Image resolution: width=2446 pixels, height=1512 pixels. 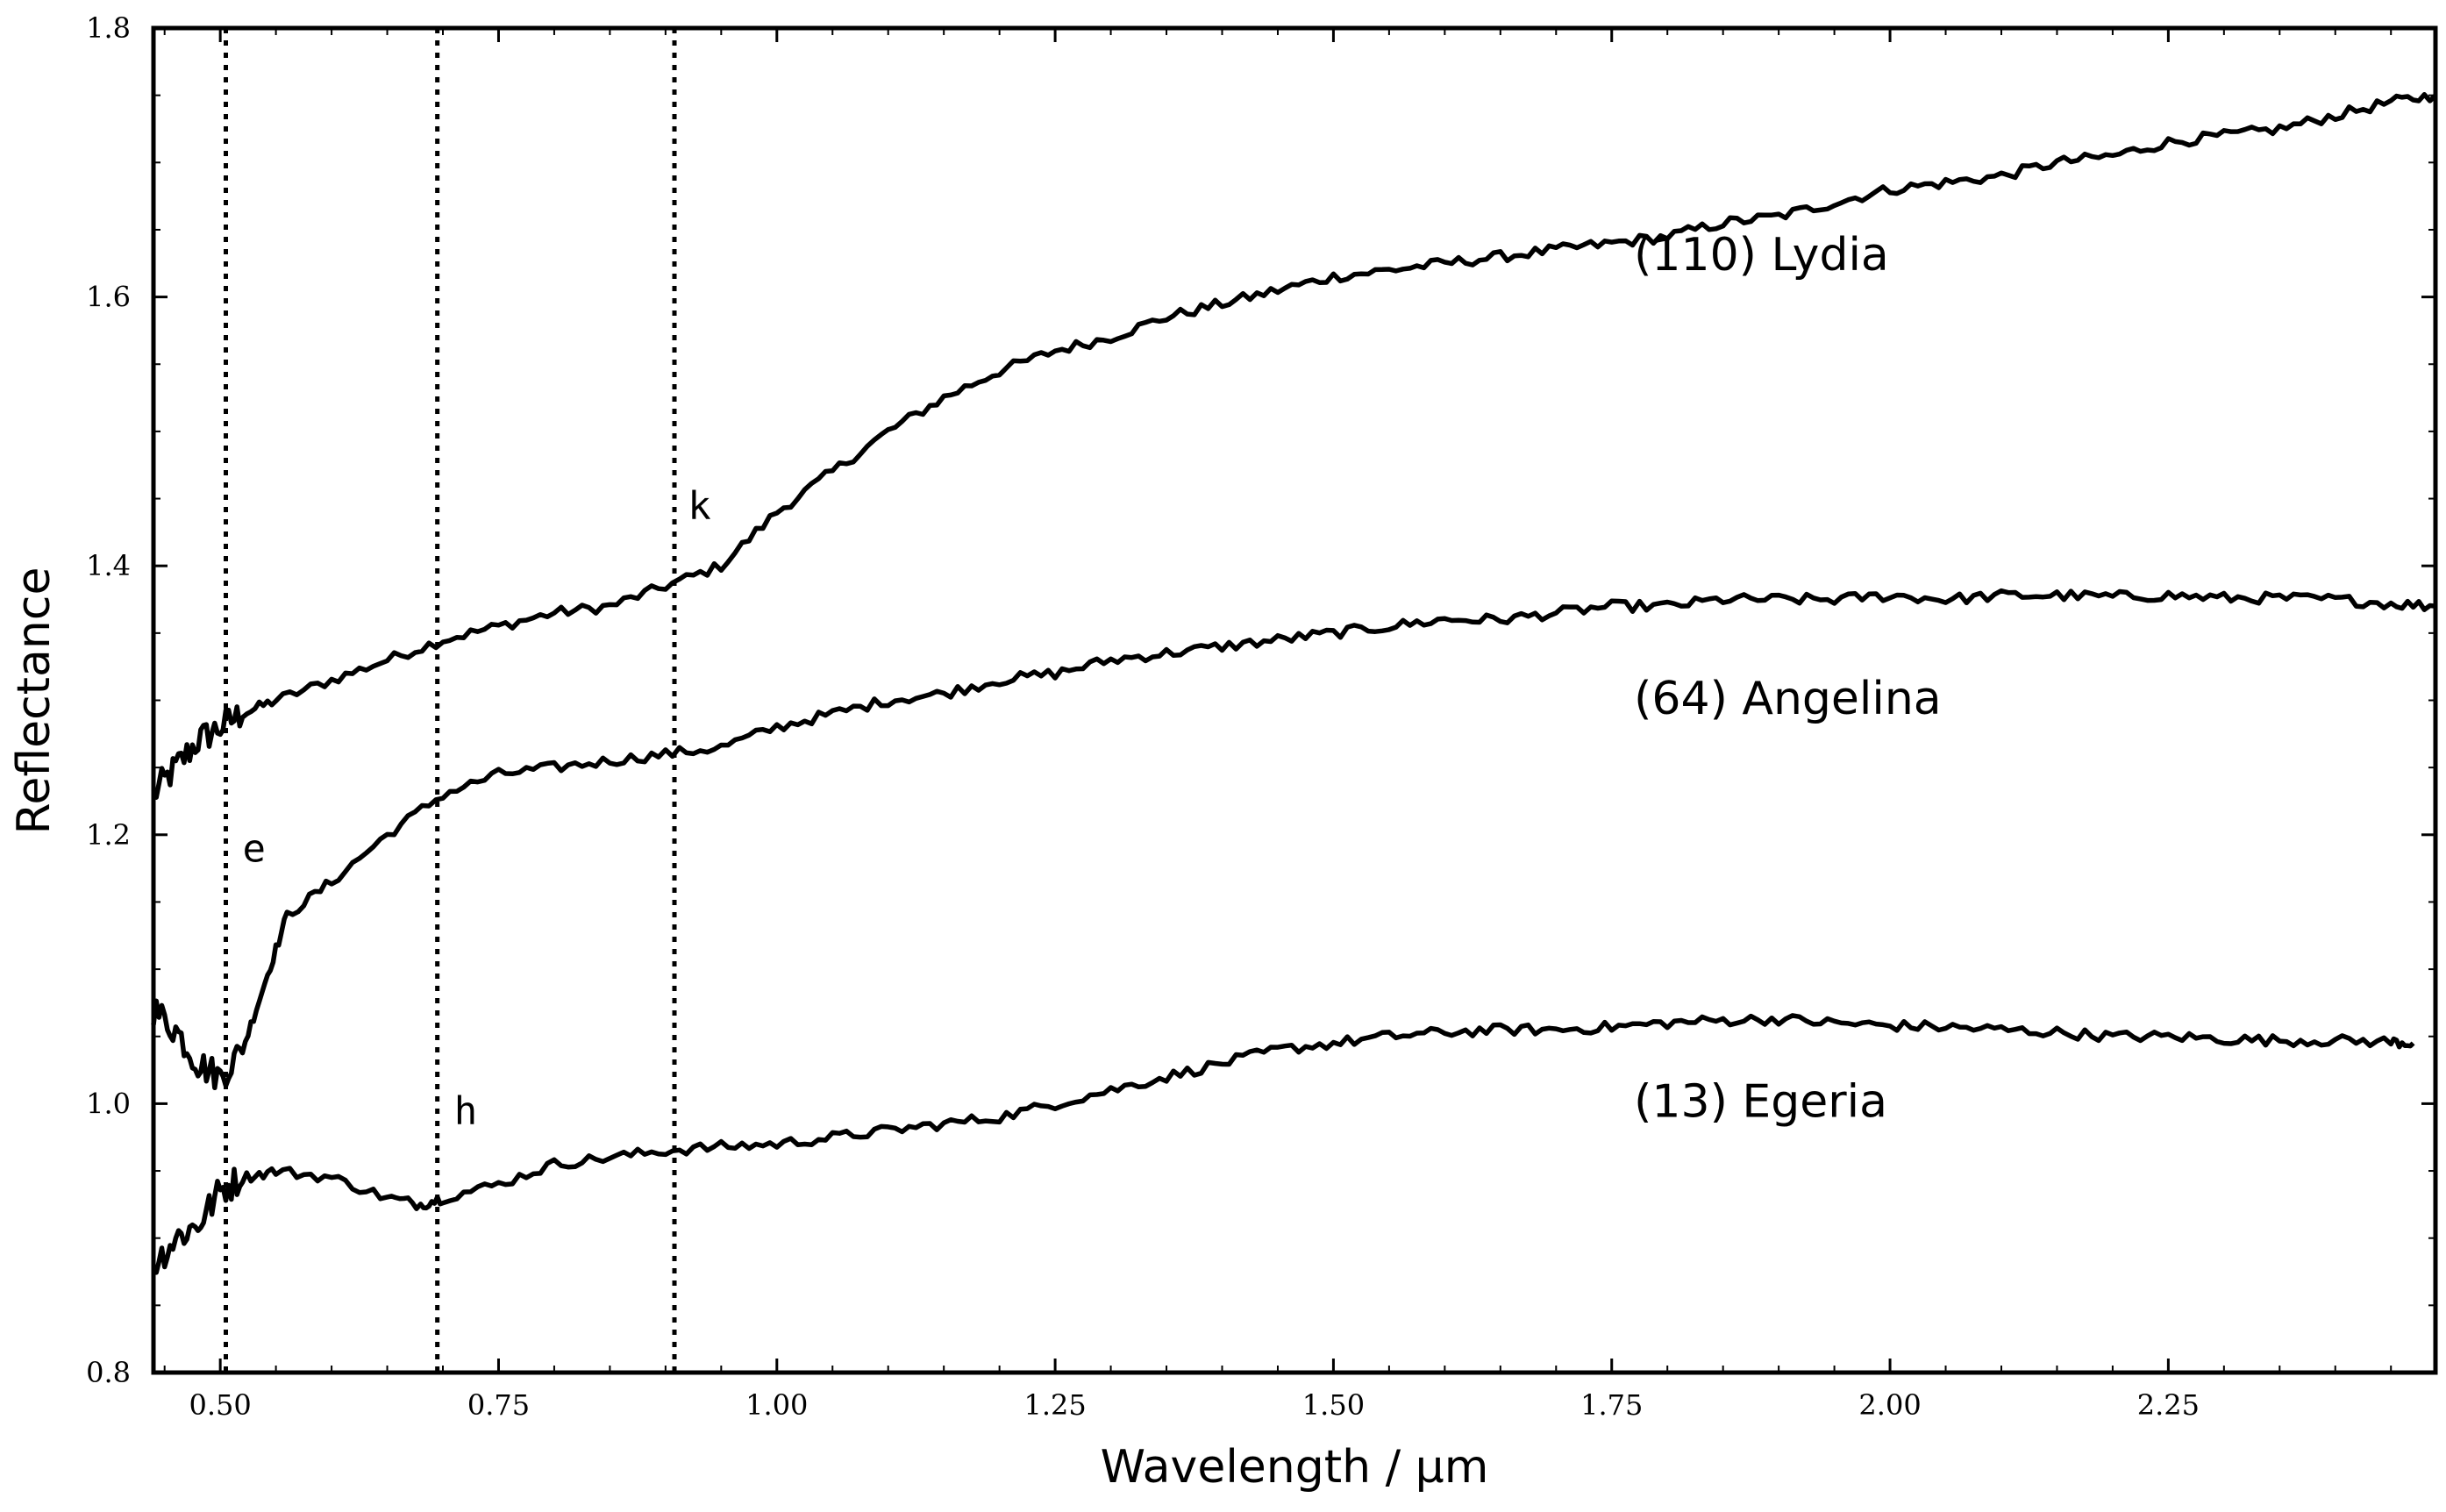 I want to click on y-axis-label: Reflectance, so click(x=34, y=701).